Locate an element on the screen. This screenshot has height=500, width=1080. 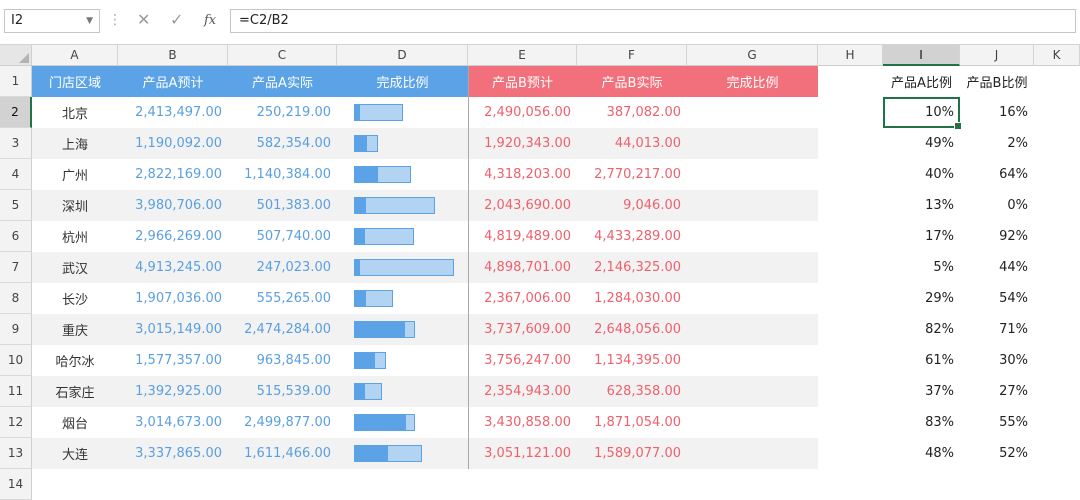
cell-b-actual: 9,046.00 is located at coordinates (652, 205).